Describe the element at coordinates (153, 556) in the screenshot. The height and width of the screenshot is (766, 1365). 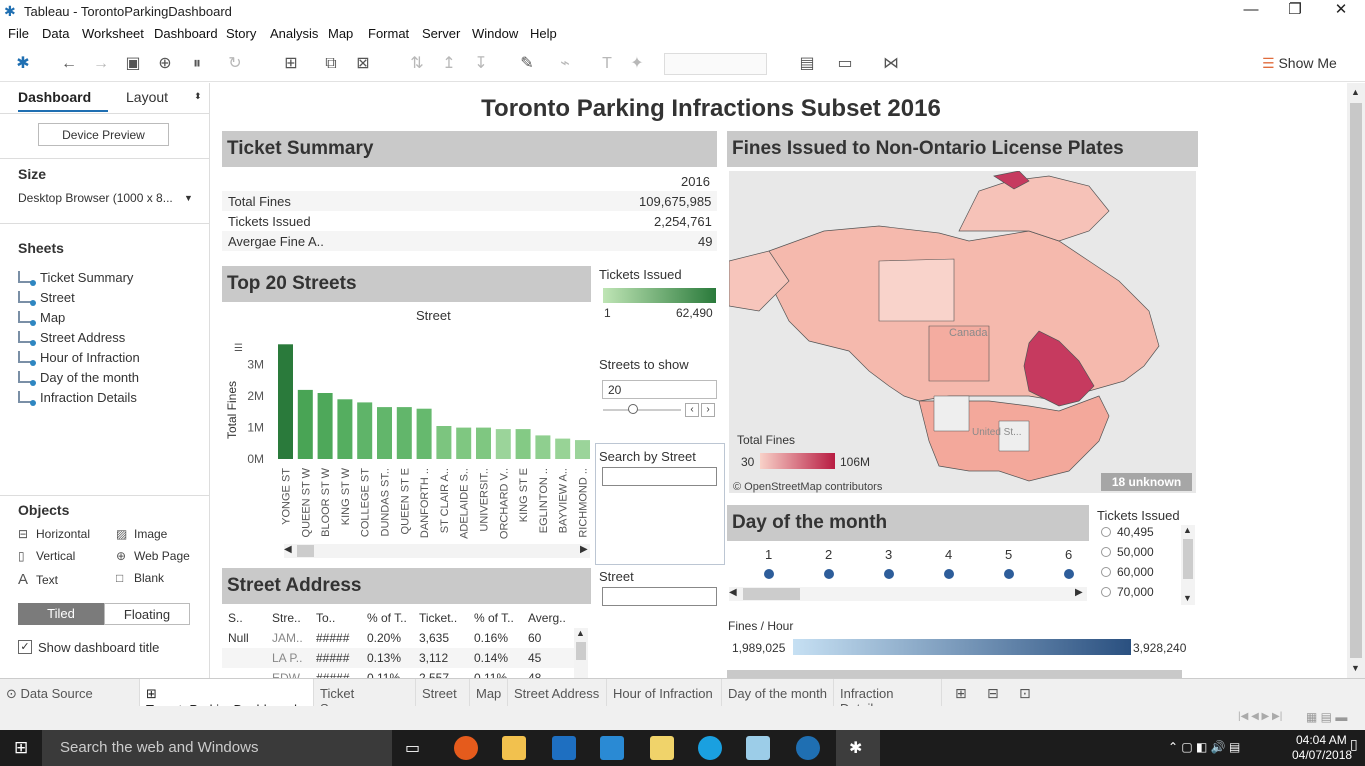
I see `object-web-page: ⊕ Web Page` at that location.